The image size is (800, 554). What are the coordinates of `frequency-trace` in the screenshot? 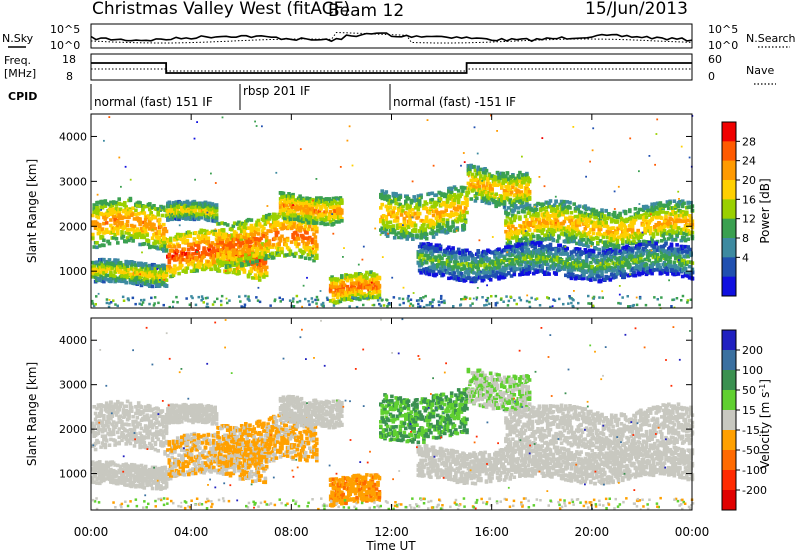 It's located at (391, 68).